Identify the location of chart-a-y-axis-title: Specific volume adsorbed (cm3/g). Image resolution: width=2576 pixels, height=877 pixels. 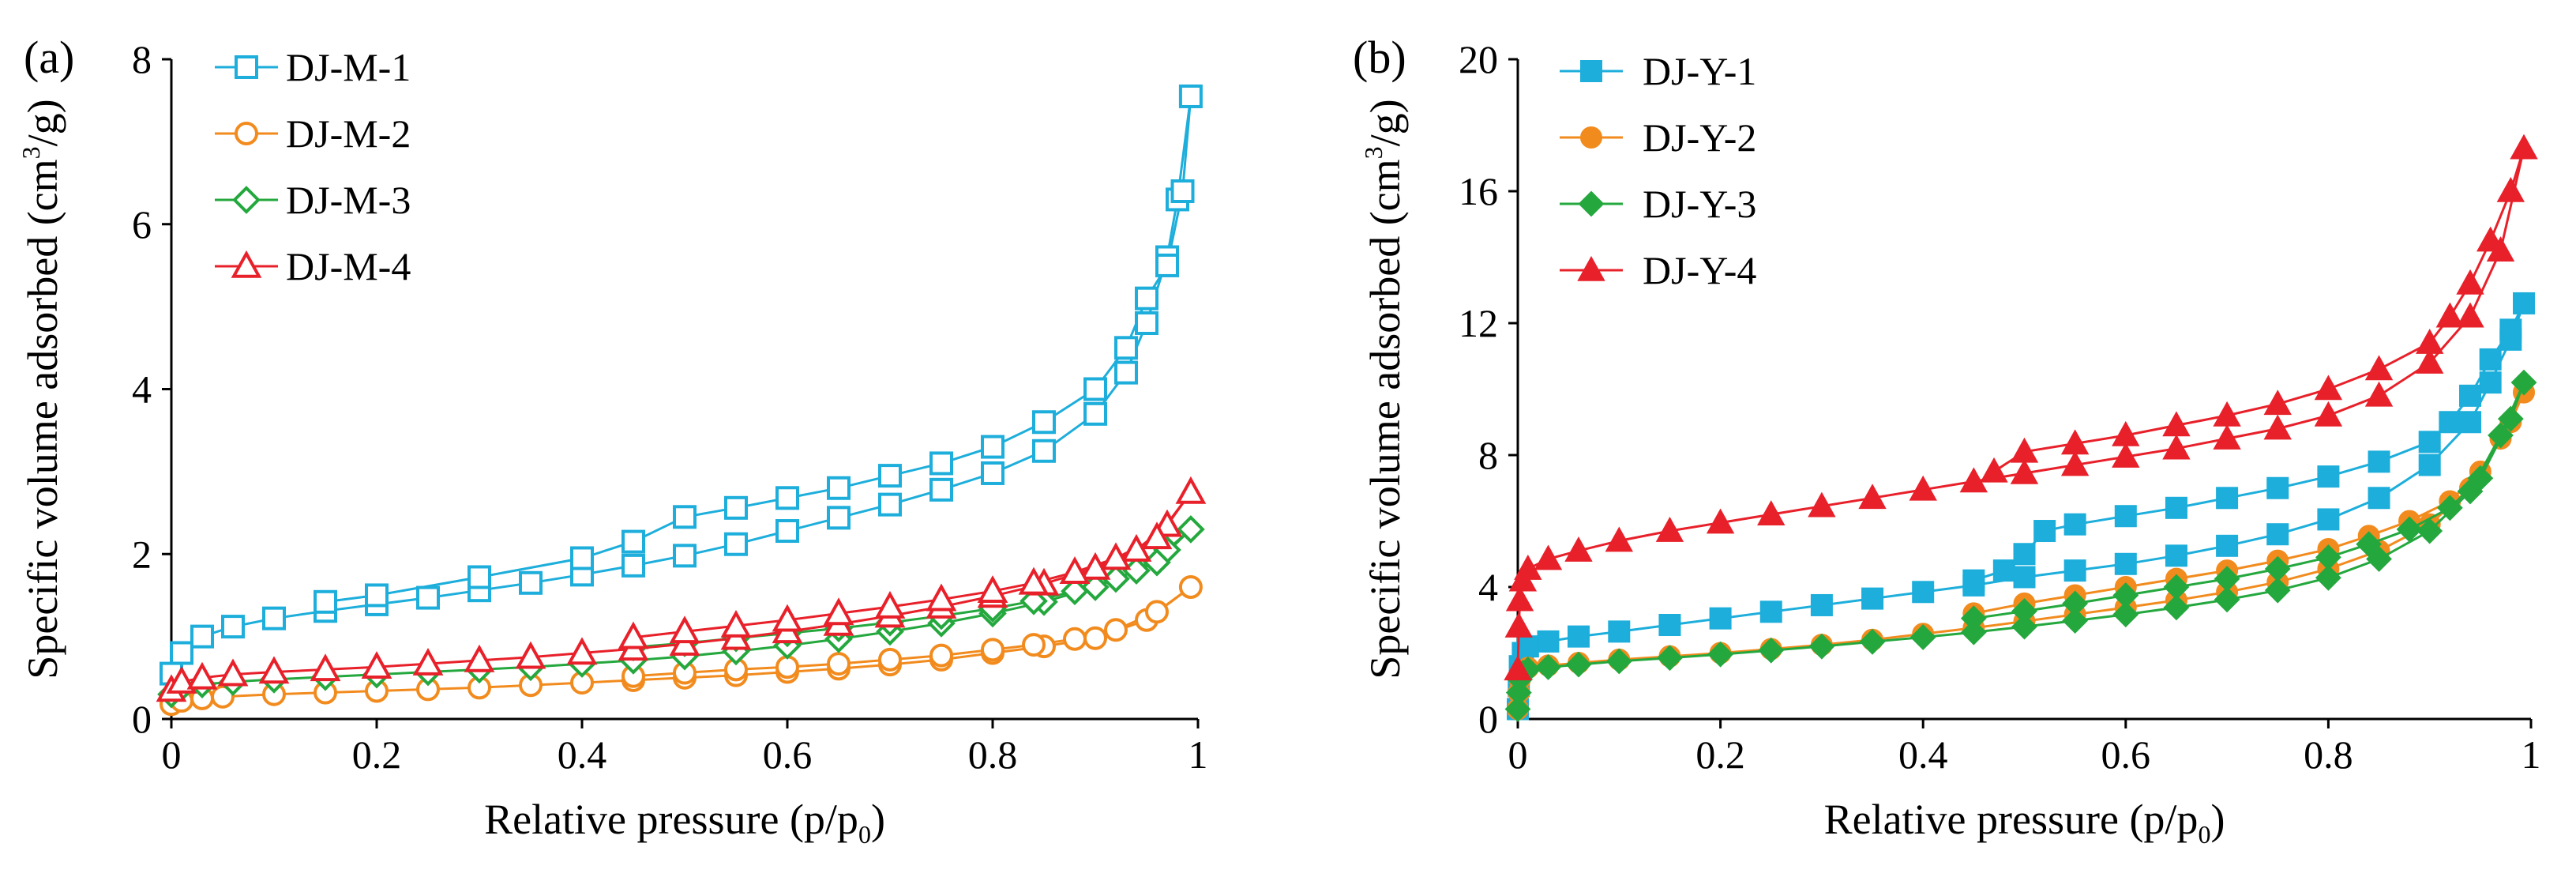
(41, 389).